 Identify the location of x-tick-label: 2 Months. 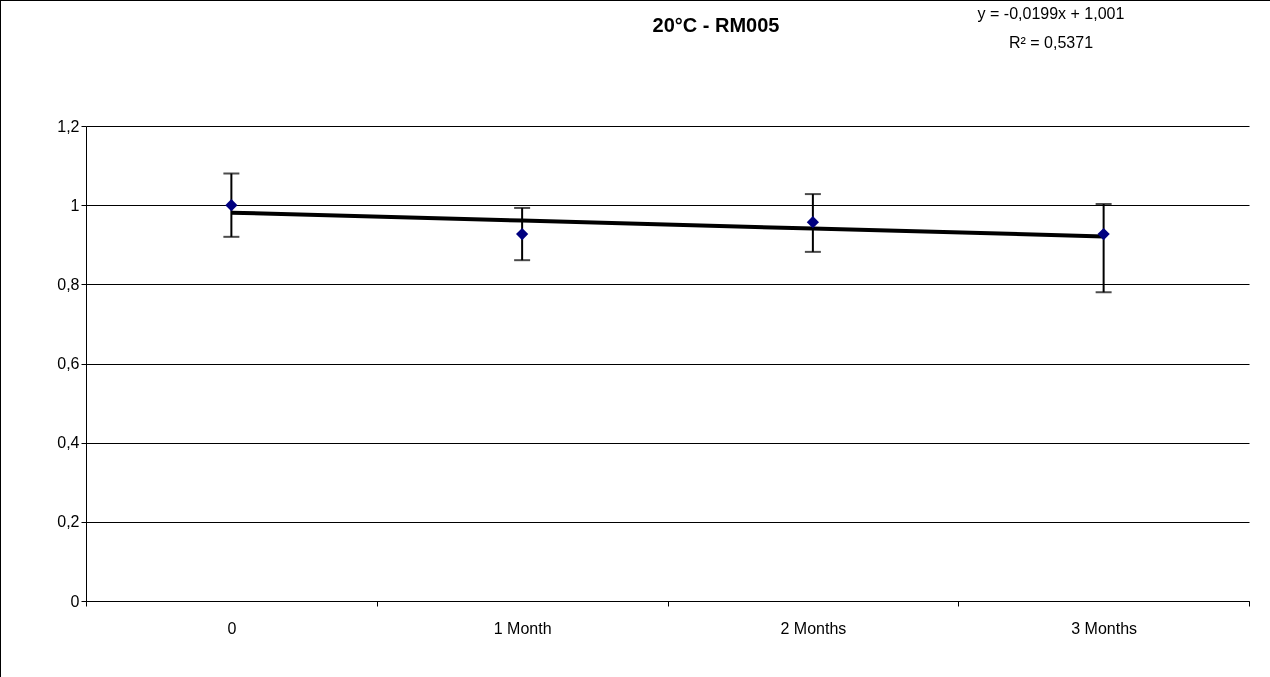
(813, 628).